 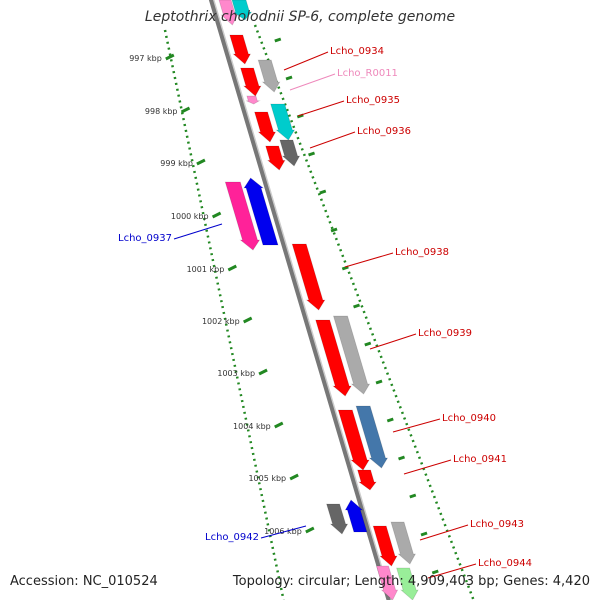 I want to click on gene-label-lcho0939: Lcho_0939, so click(x=445, y=333).